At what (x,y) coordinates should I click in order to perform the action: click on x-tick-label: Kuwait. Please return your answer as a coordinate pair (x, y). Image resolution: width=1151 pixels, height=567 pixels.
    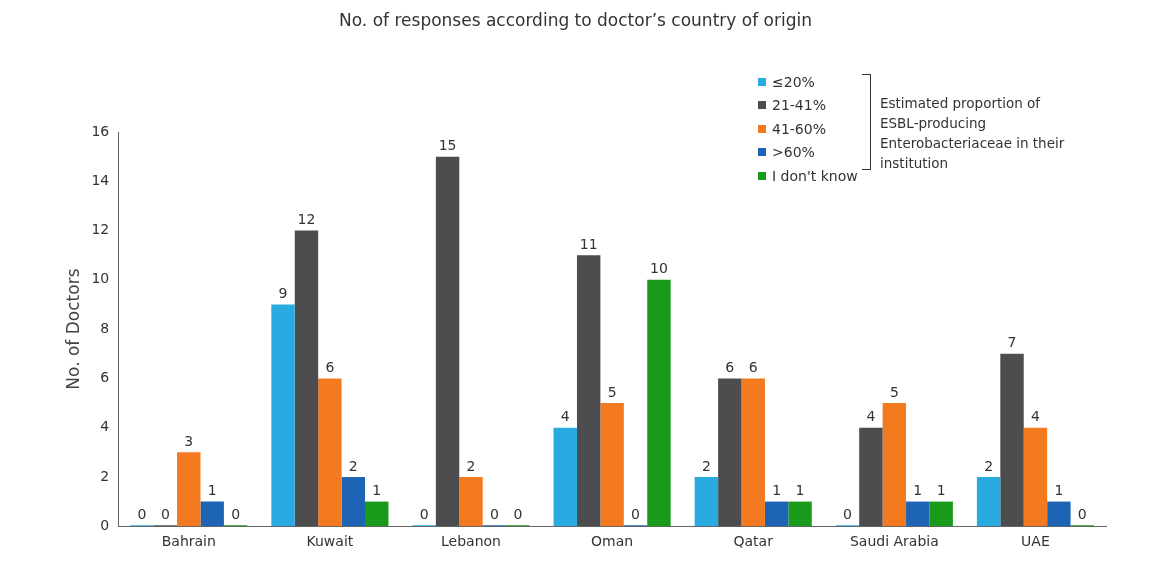
    Looking at the image, I should click on (330, 541).